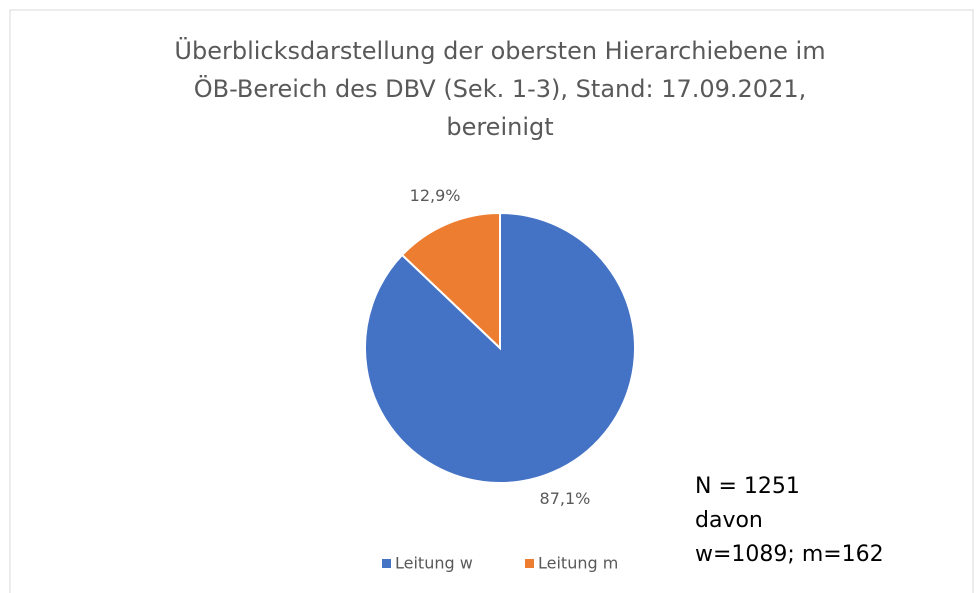  What do you see at coordinates (729, 520) in the screenshot?
I see `annotation: davon` at bounding box center [729, 520].